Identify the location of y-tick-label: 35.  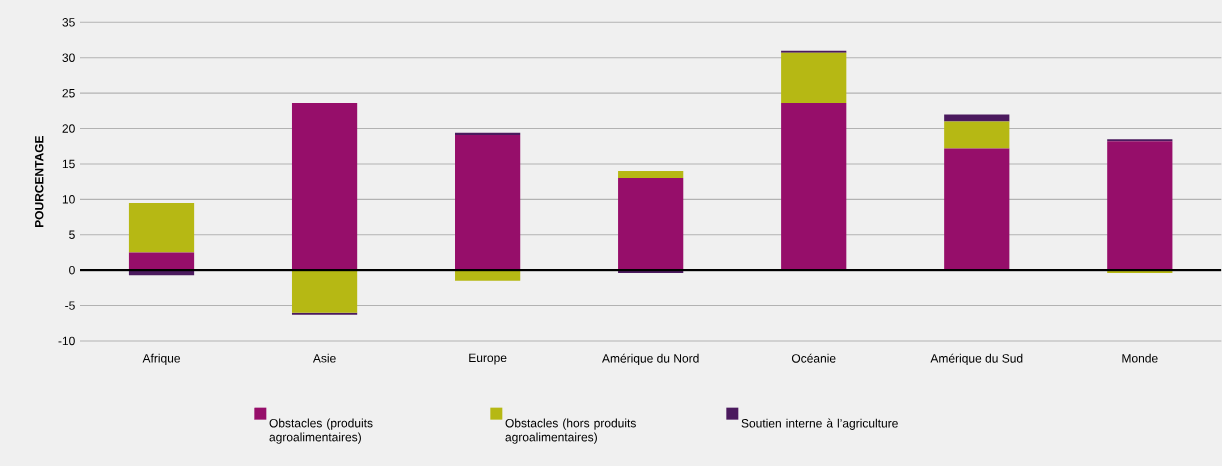
(68, 22).